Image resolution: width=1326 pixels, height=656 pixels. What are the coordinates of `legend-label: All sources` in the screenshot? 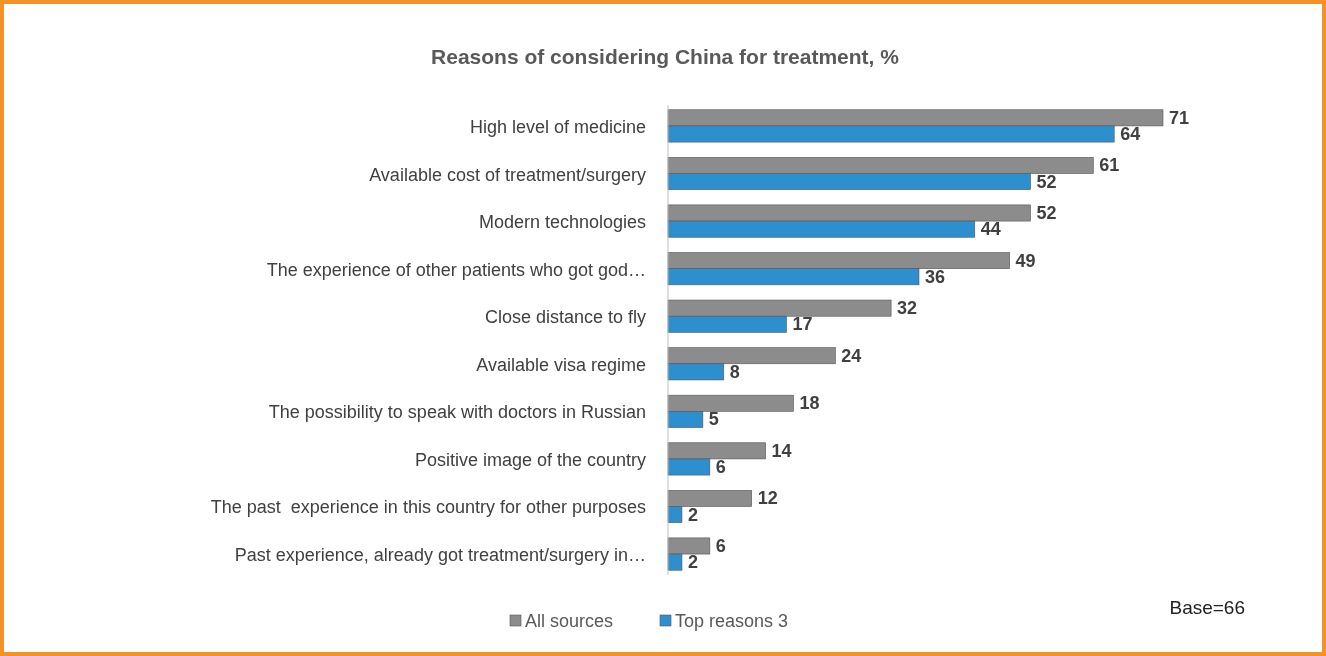 It's located at (569, 621).